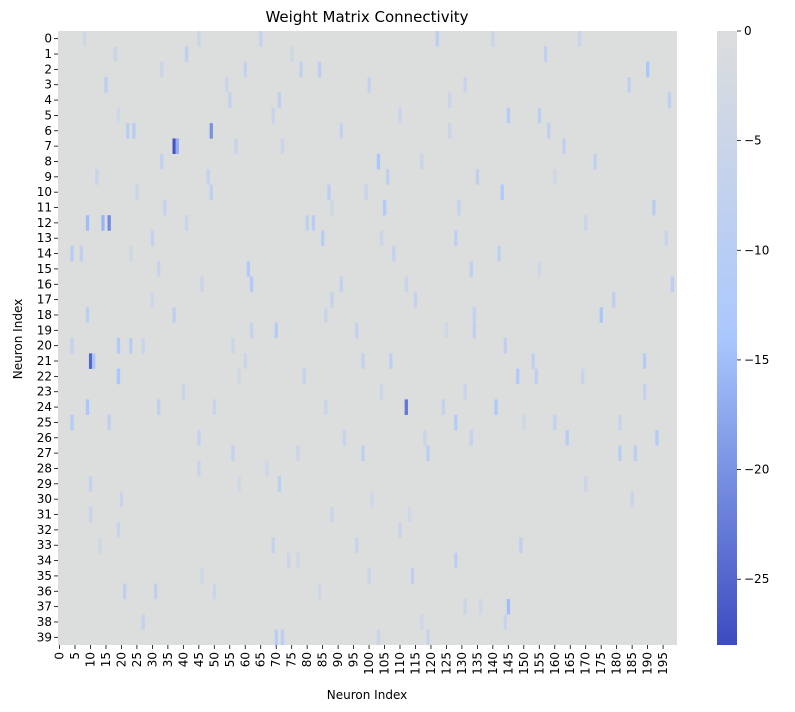  Describe the element at coordinates (137, 659) in the screenshot. I see `x-tick-label: 25` at that location.